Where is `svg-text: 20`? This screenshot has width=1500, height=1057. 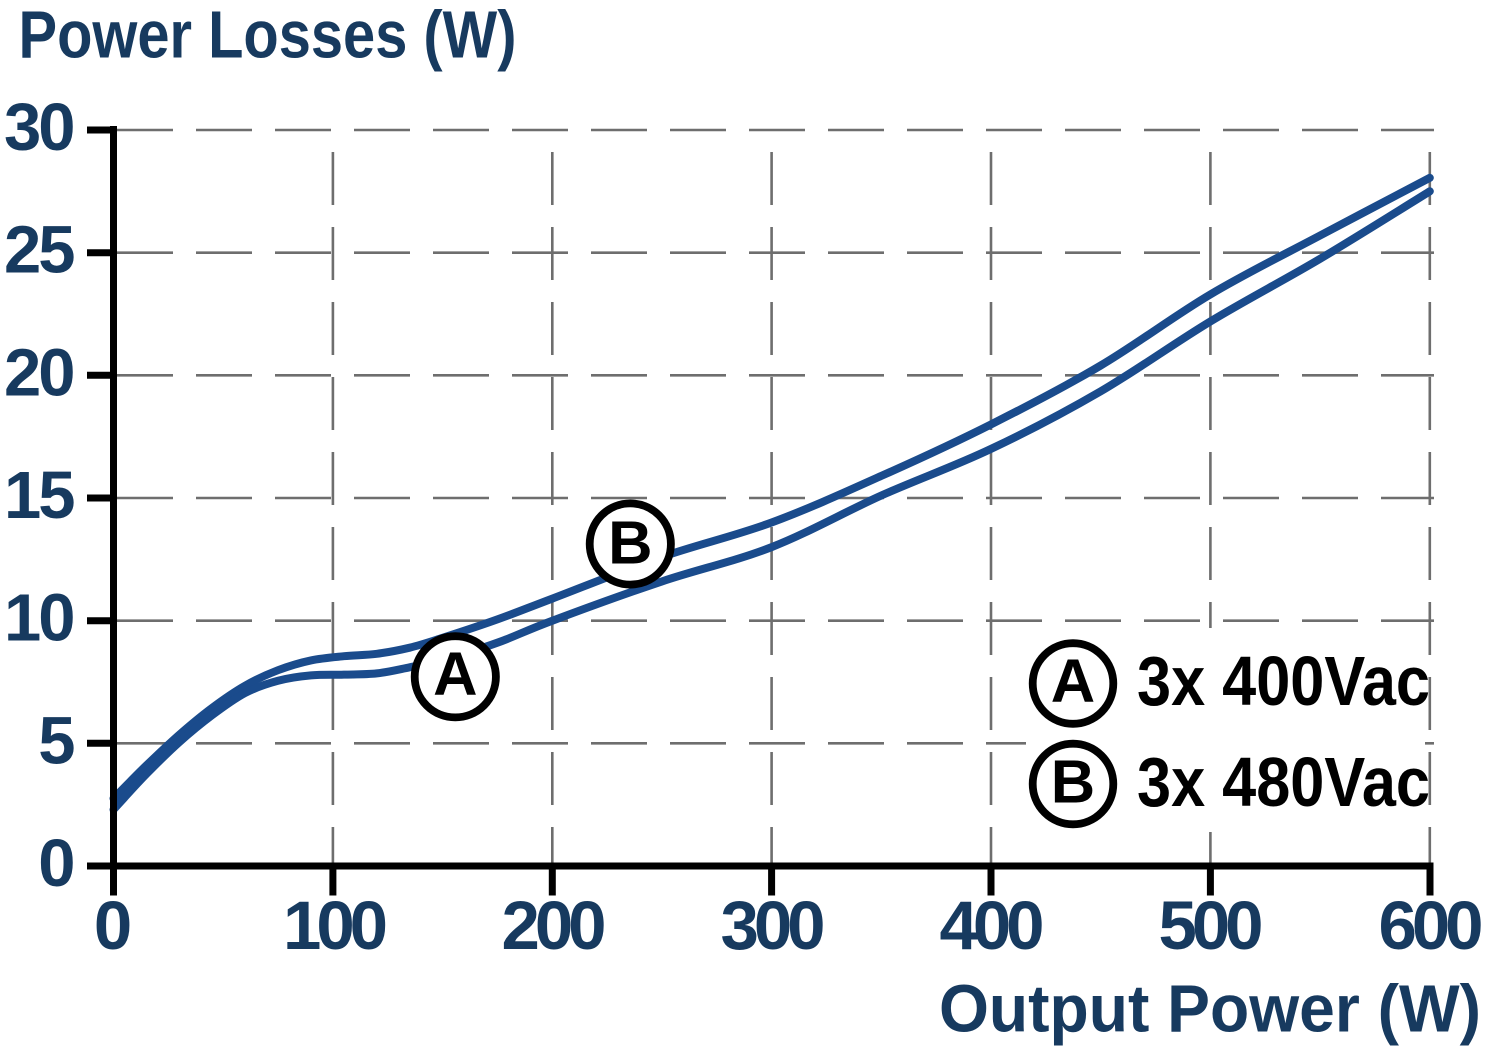 svg-text: 20 is located at coordinates (40, 372).